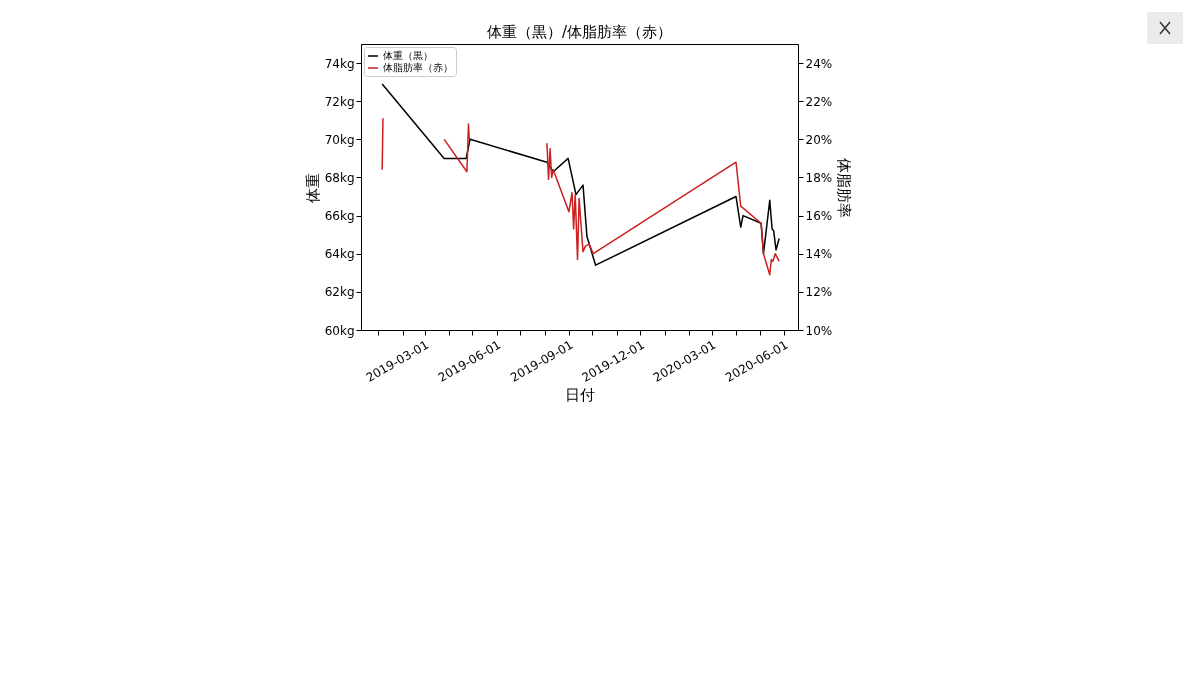 The height and width of the screenshot is (675, 1200). Describe the element at coordinates (339, 177) in the screenshot. I see `y-tick-label: 68kg` at that location.